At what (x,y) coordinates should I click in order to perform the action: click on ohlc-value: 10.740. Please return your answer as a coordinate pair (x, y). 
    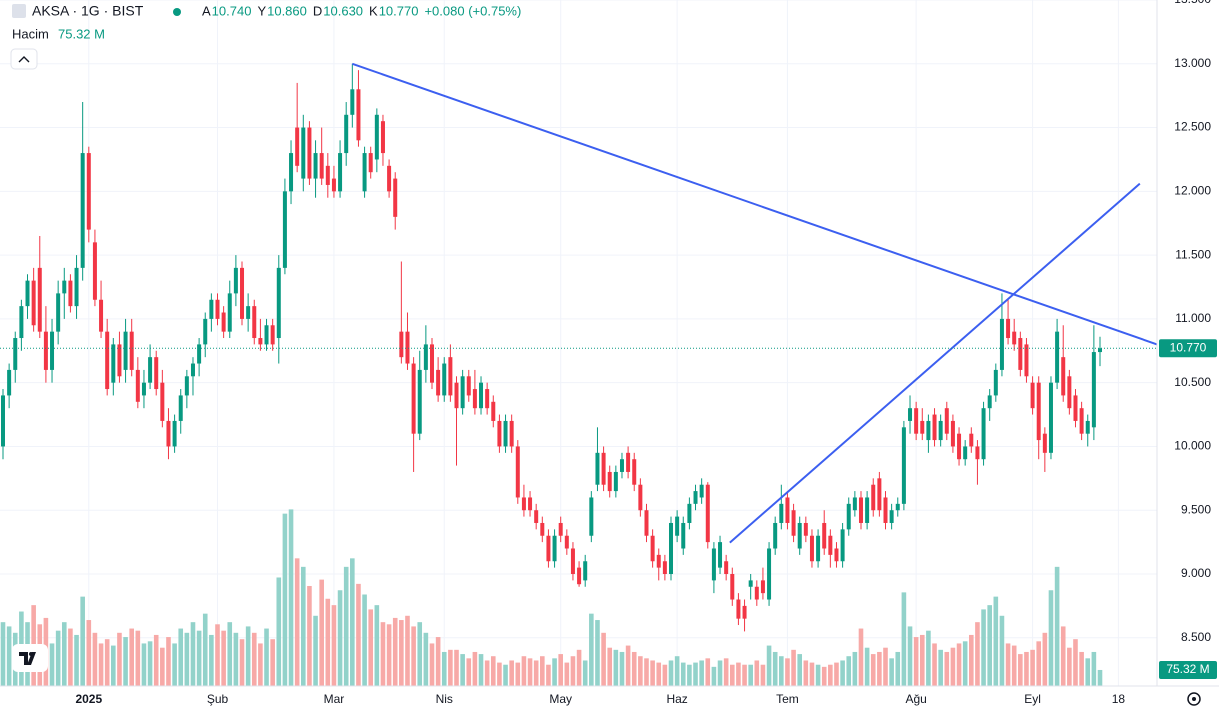
    Looking at the image, I should click on (232, 10).